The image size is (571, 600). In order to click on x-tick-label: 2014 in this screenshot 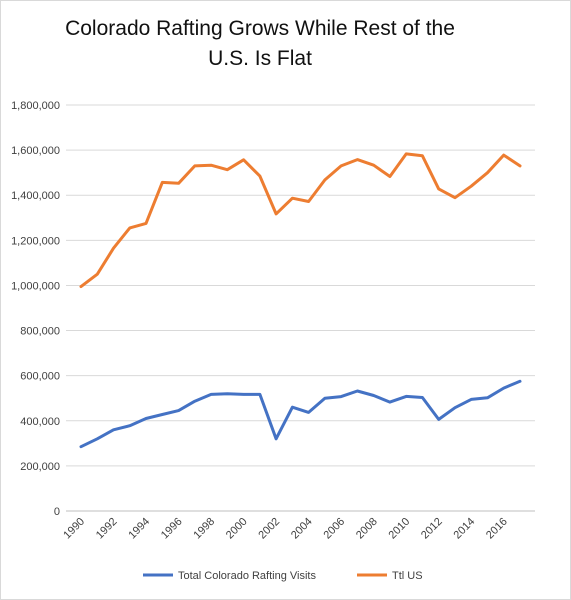, I will do `click(465, 529)`.